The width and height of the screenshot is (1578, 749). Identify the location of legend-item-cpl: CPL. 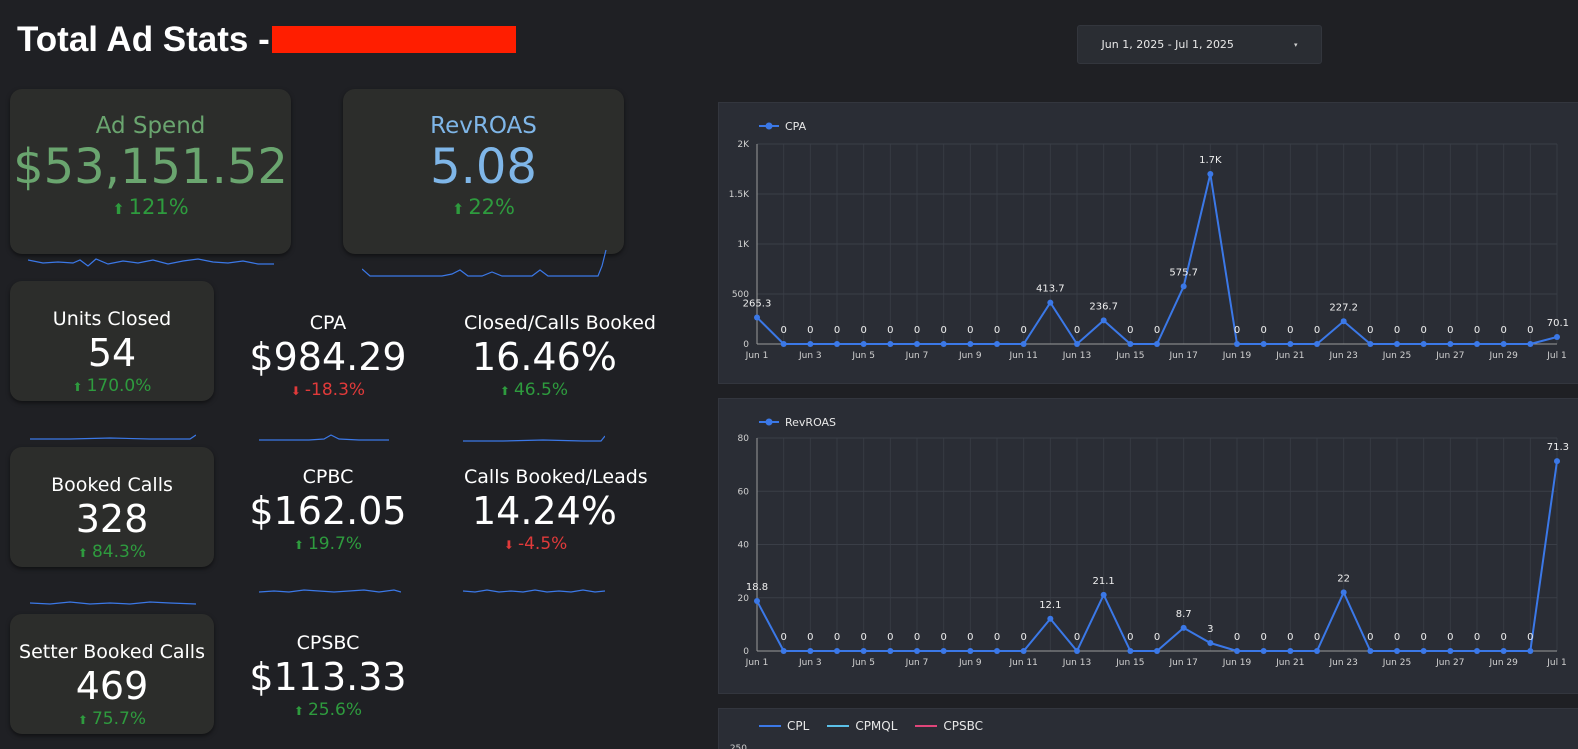
(784, 726).